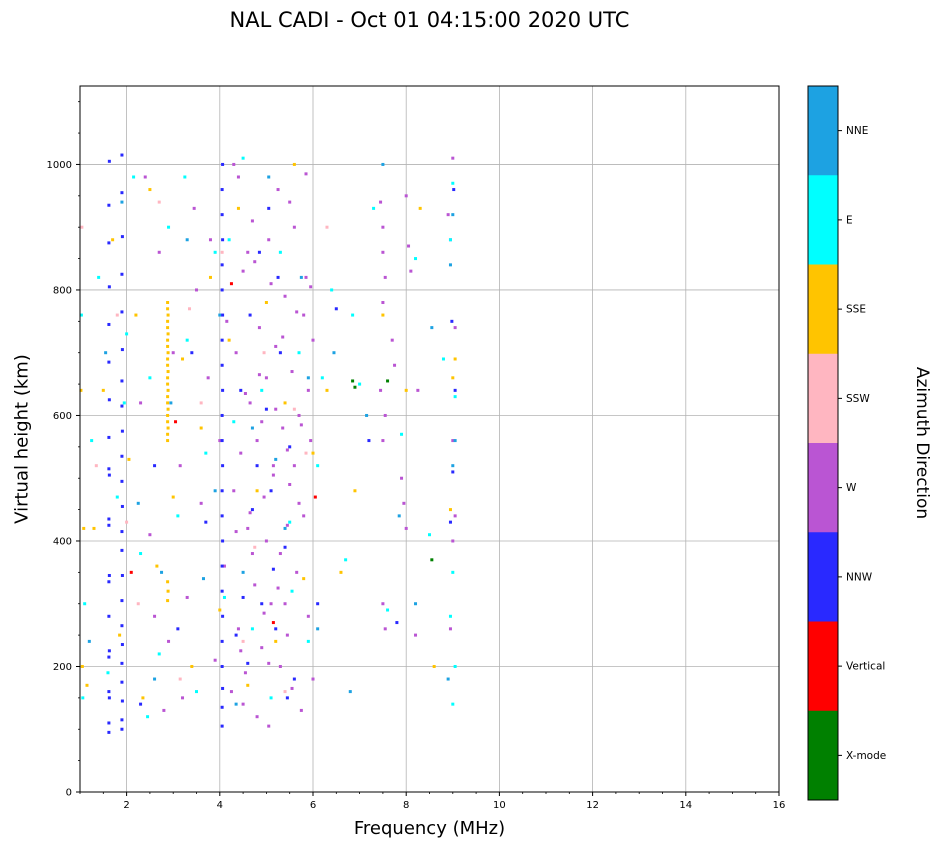 This screenshot has width=951, height=856. I want to click on colorbar-tick-label: SSW, so click(858, 399).